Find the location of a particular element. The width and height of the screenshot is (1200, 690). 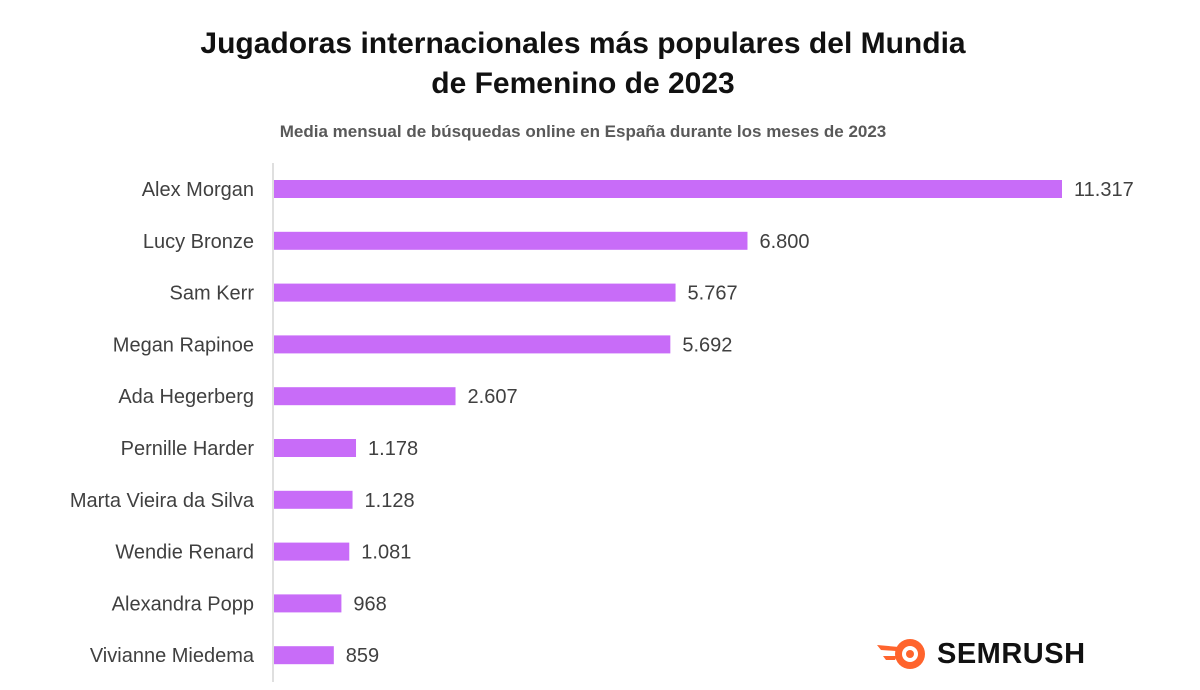

value-label: 859 is located at coordinates (362, 656).